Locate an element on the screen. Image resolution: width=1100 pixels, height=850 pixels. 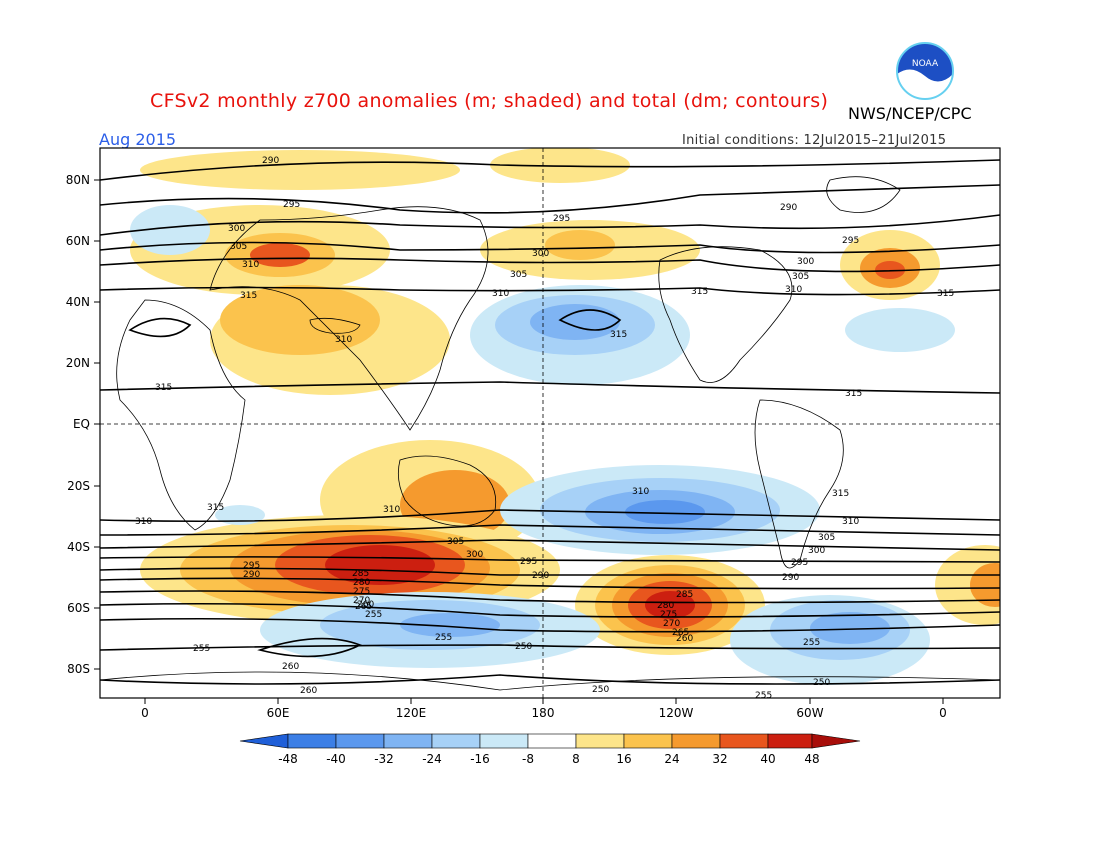
lat-label: EQ is located at coordinates (81, 424).